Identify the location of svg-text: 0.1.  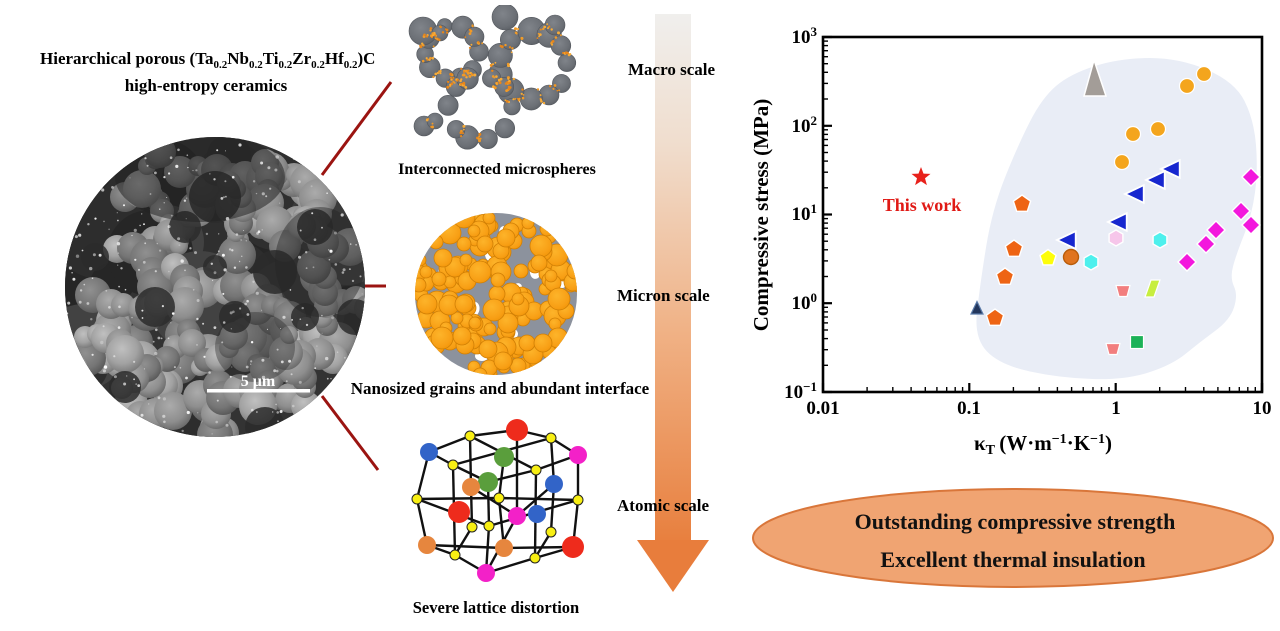
(969, 408).